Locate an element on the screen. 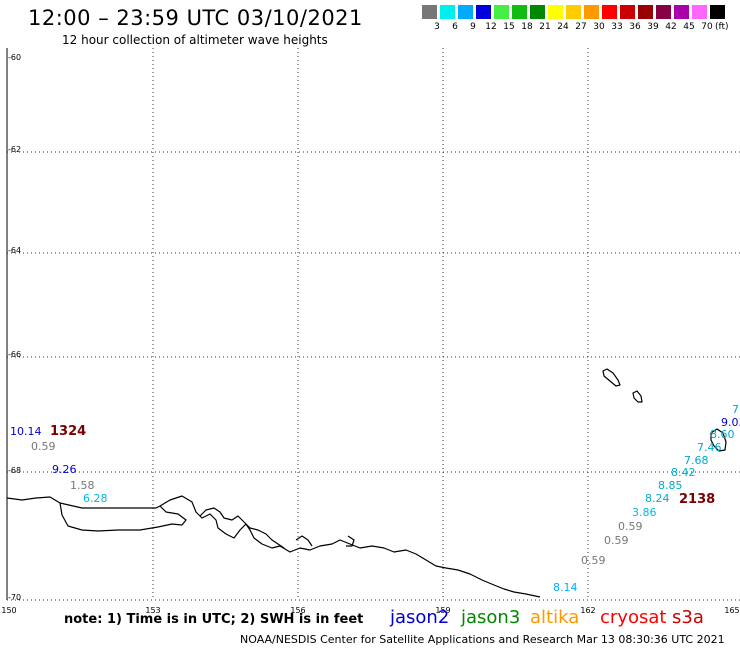 The width and height of the screenshot is (740, 650). wave-height-obs: 3.86 is located at coordinates (644, 512).